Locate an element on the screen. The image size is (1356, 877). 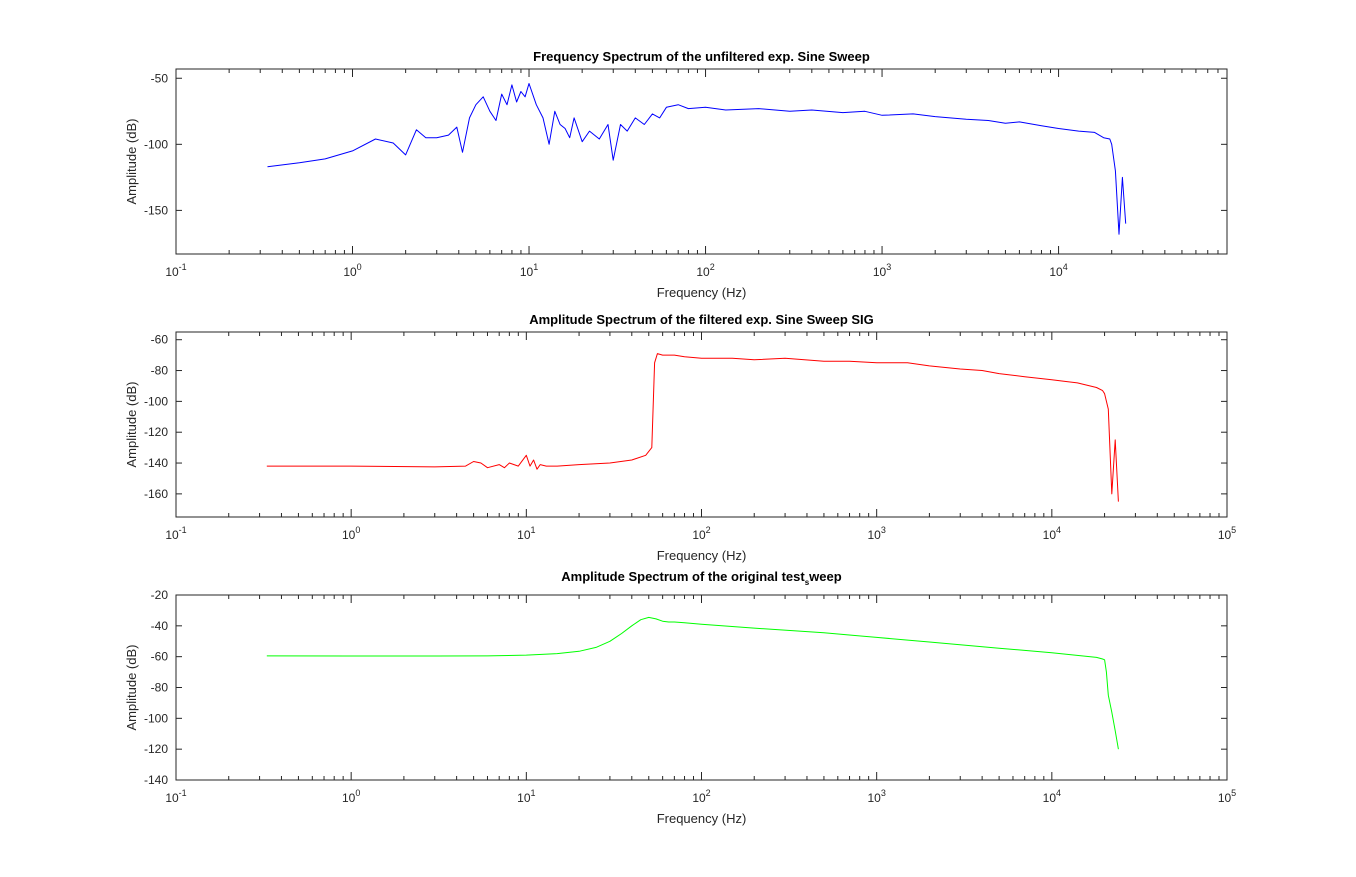
x-axis-label-2: Frequency (Hz) is located at coordinates (702, 555).